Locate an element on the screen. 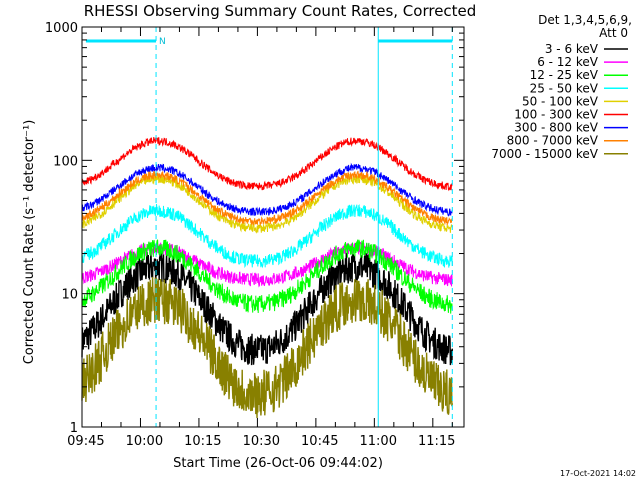  y-tick-label: 10 is located at coordinates (69, 295).